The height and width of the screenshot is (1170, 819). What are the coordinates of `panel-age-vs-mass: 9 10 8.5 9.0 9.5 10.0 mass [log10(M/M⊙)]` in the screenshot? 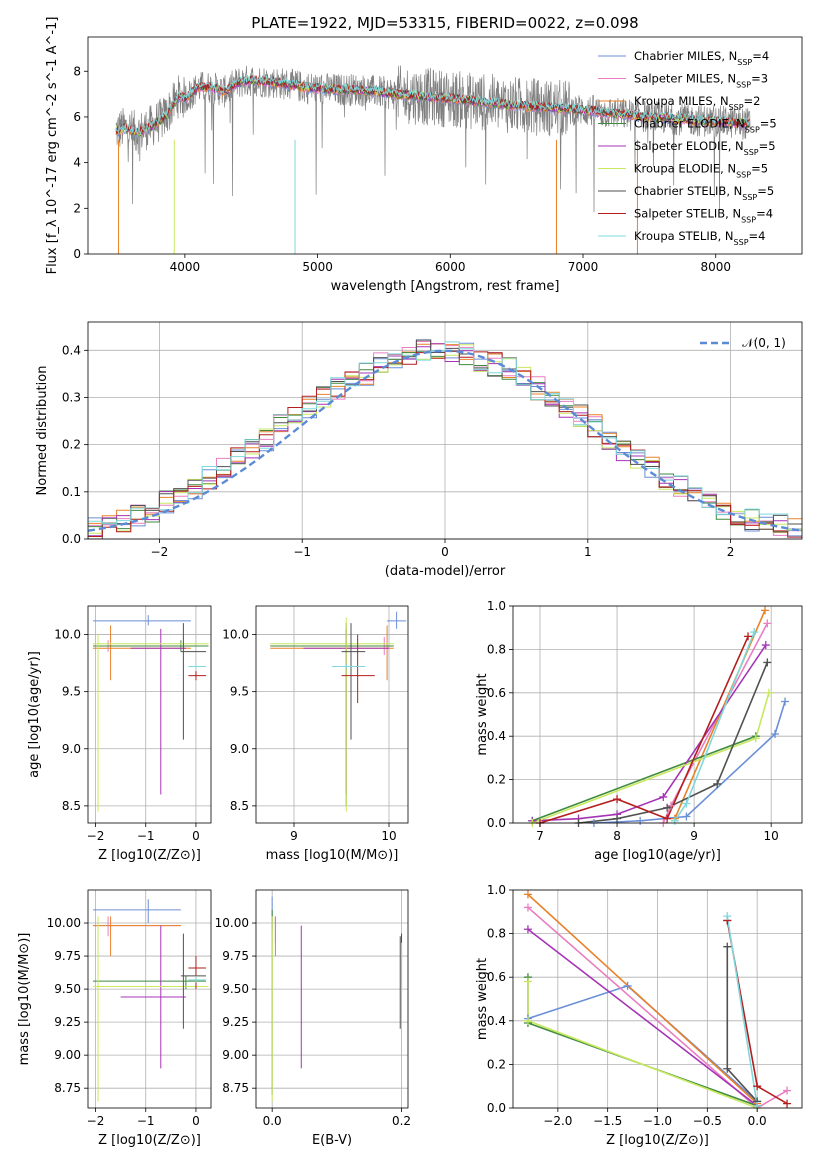 It's located at (315, 734).